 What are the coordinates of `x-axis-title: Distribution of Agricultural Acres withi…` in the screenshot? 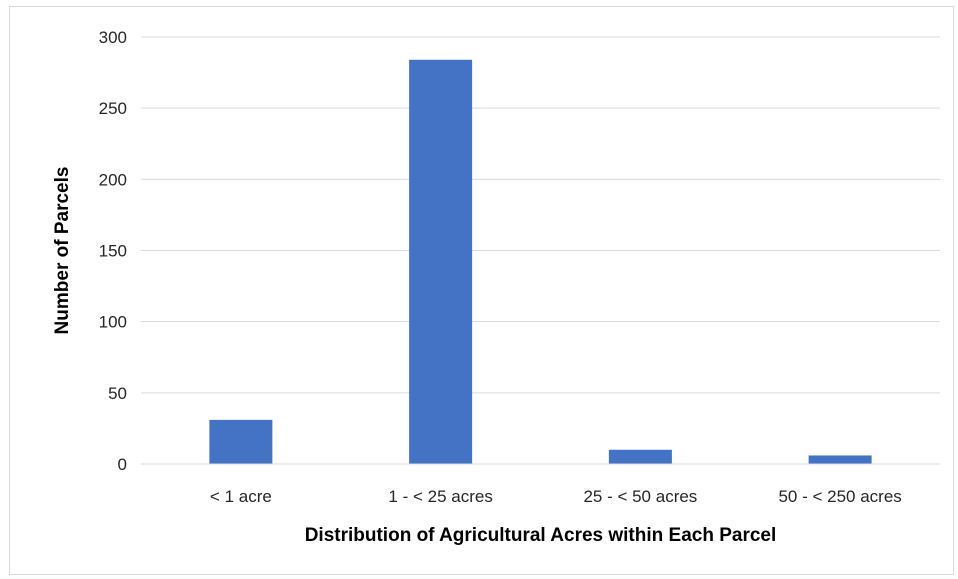 It's located at (541, 535).